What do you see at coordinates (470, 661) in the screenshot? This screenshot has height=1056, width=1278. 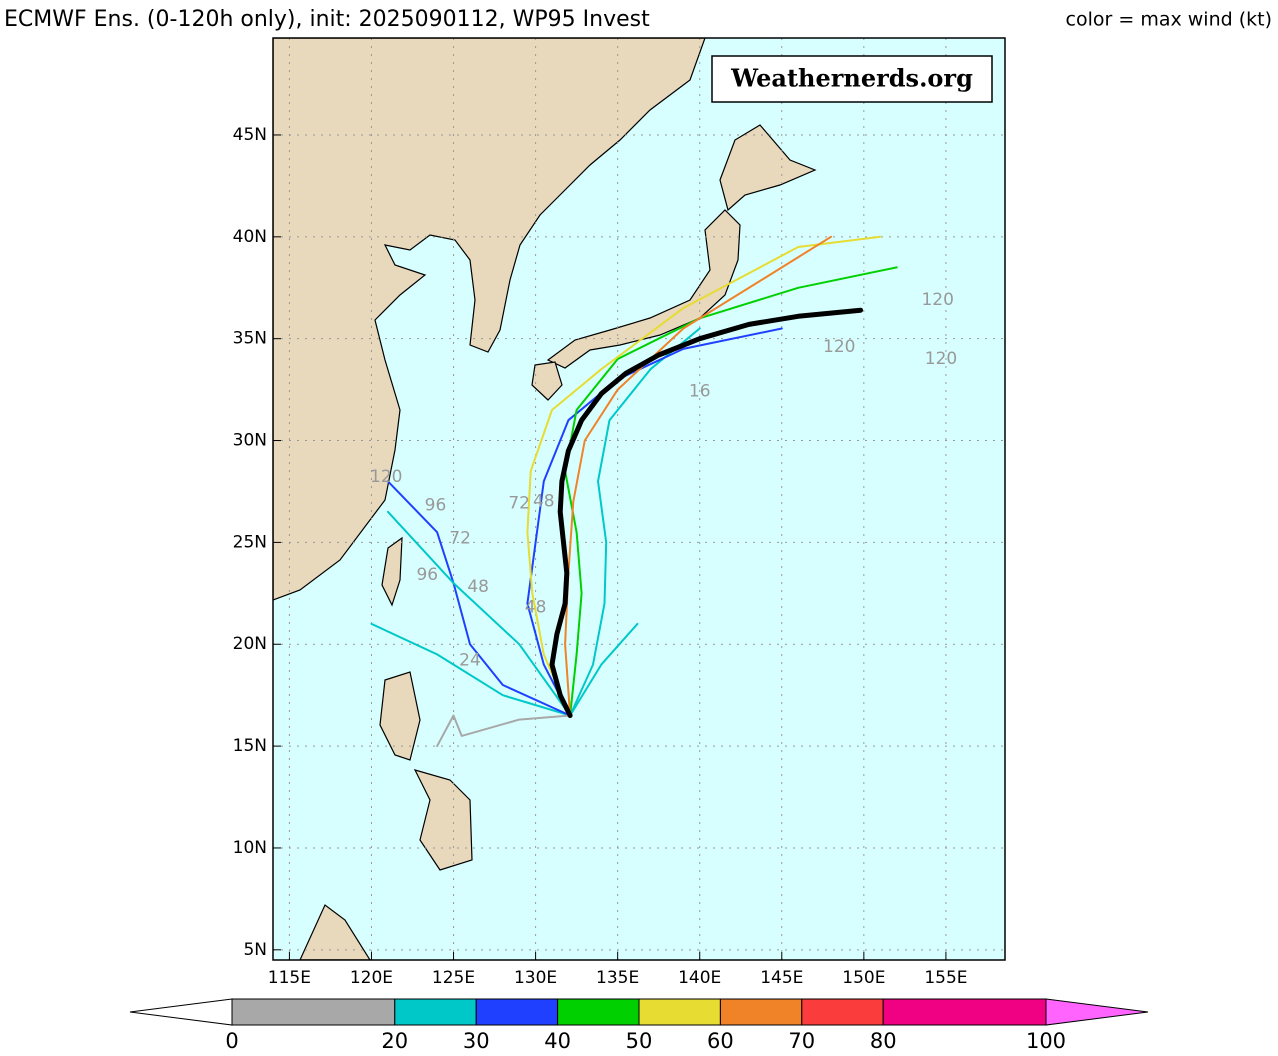 I see `forecast-hour-label: 24` at bounding box center [470, 661].